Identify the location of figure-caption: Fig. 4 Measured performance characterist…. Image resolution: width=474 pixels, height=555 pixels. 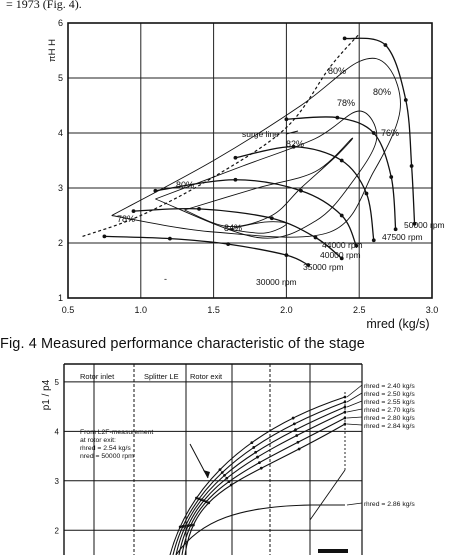
(182, 344).